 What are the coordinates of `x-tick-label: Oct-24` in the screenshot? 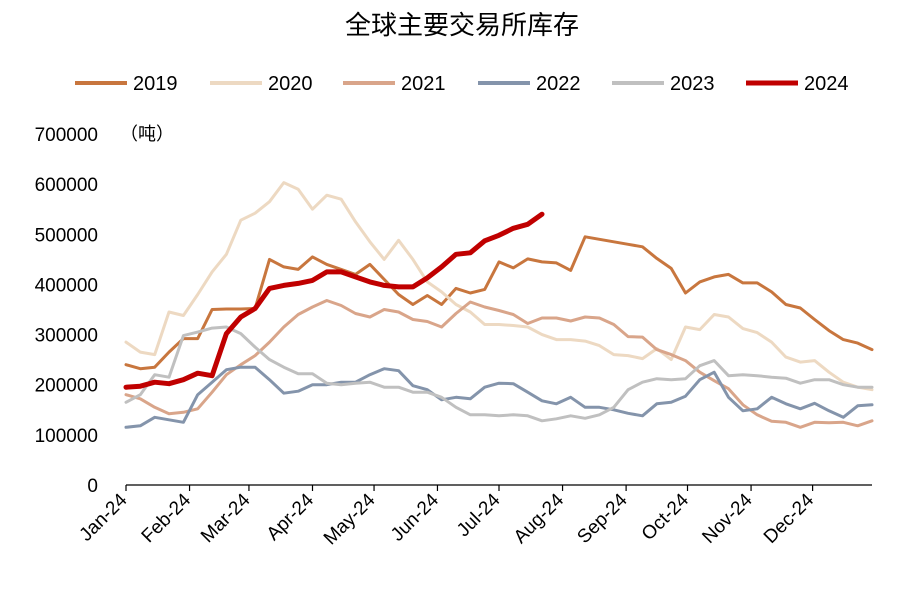 It's located at (665, 516).